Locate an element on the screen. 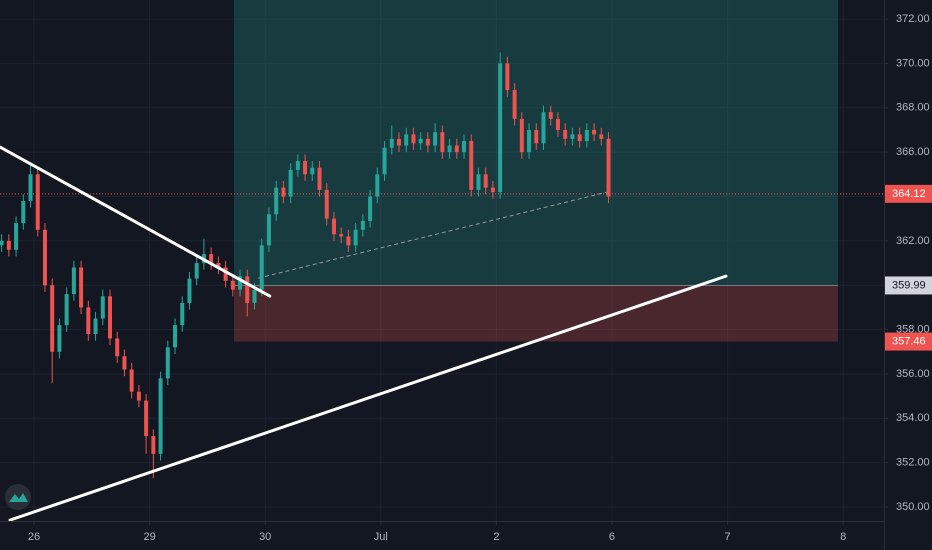  stop-zone is located at coordinates (535, 313).